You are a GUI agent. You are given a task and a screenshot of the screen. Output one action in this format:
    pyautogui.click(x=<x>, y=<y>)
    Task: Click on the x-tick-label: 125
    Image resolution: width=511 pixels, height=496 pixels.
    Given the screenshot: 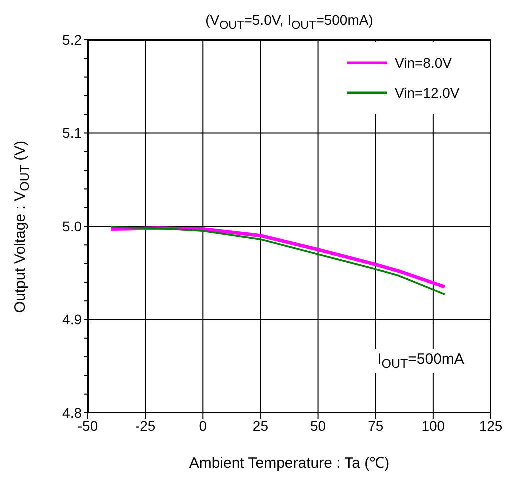 What is the action you would take?
    pyautogui.click(x=491, y=426)
    